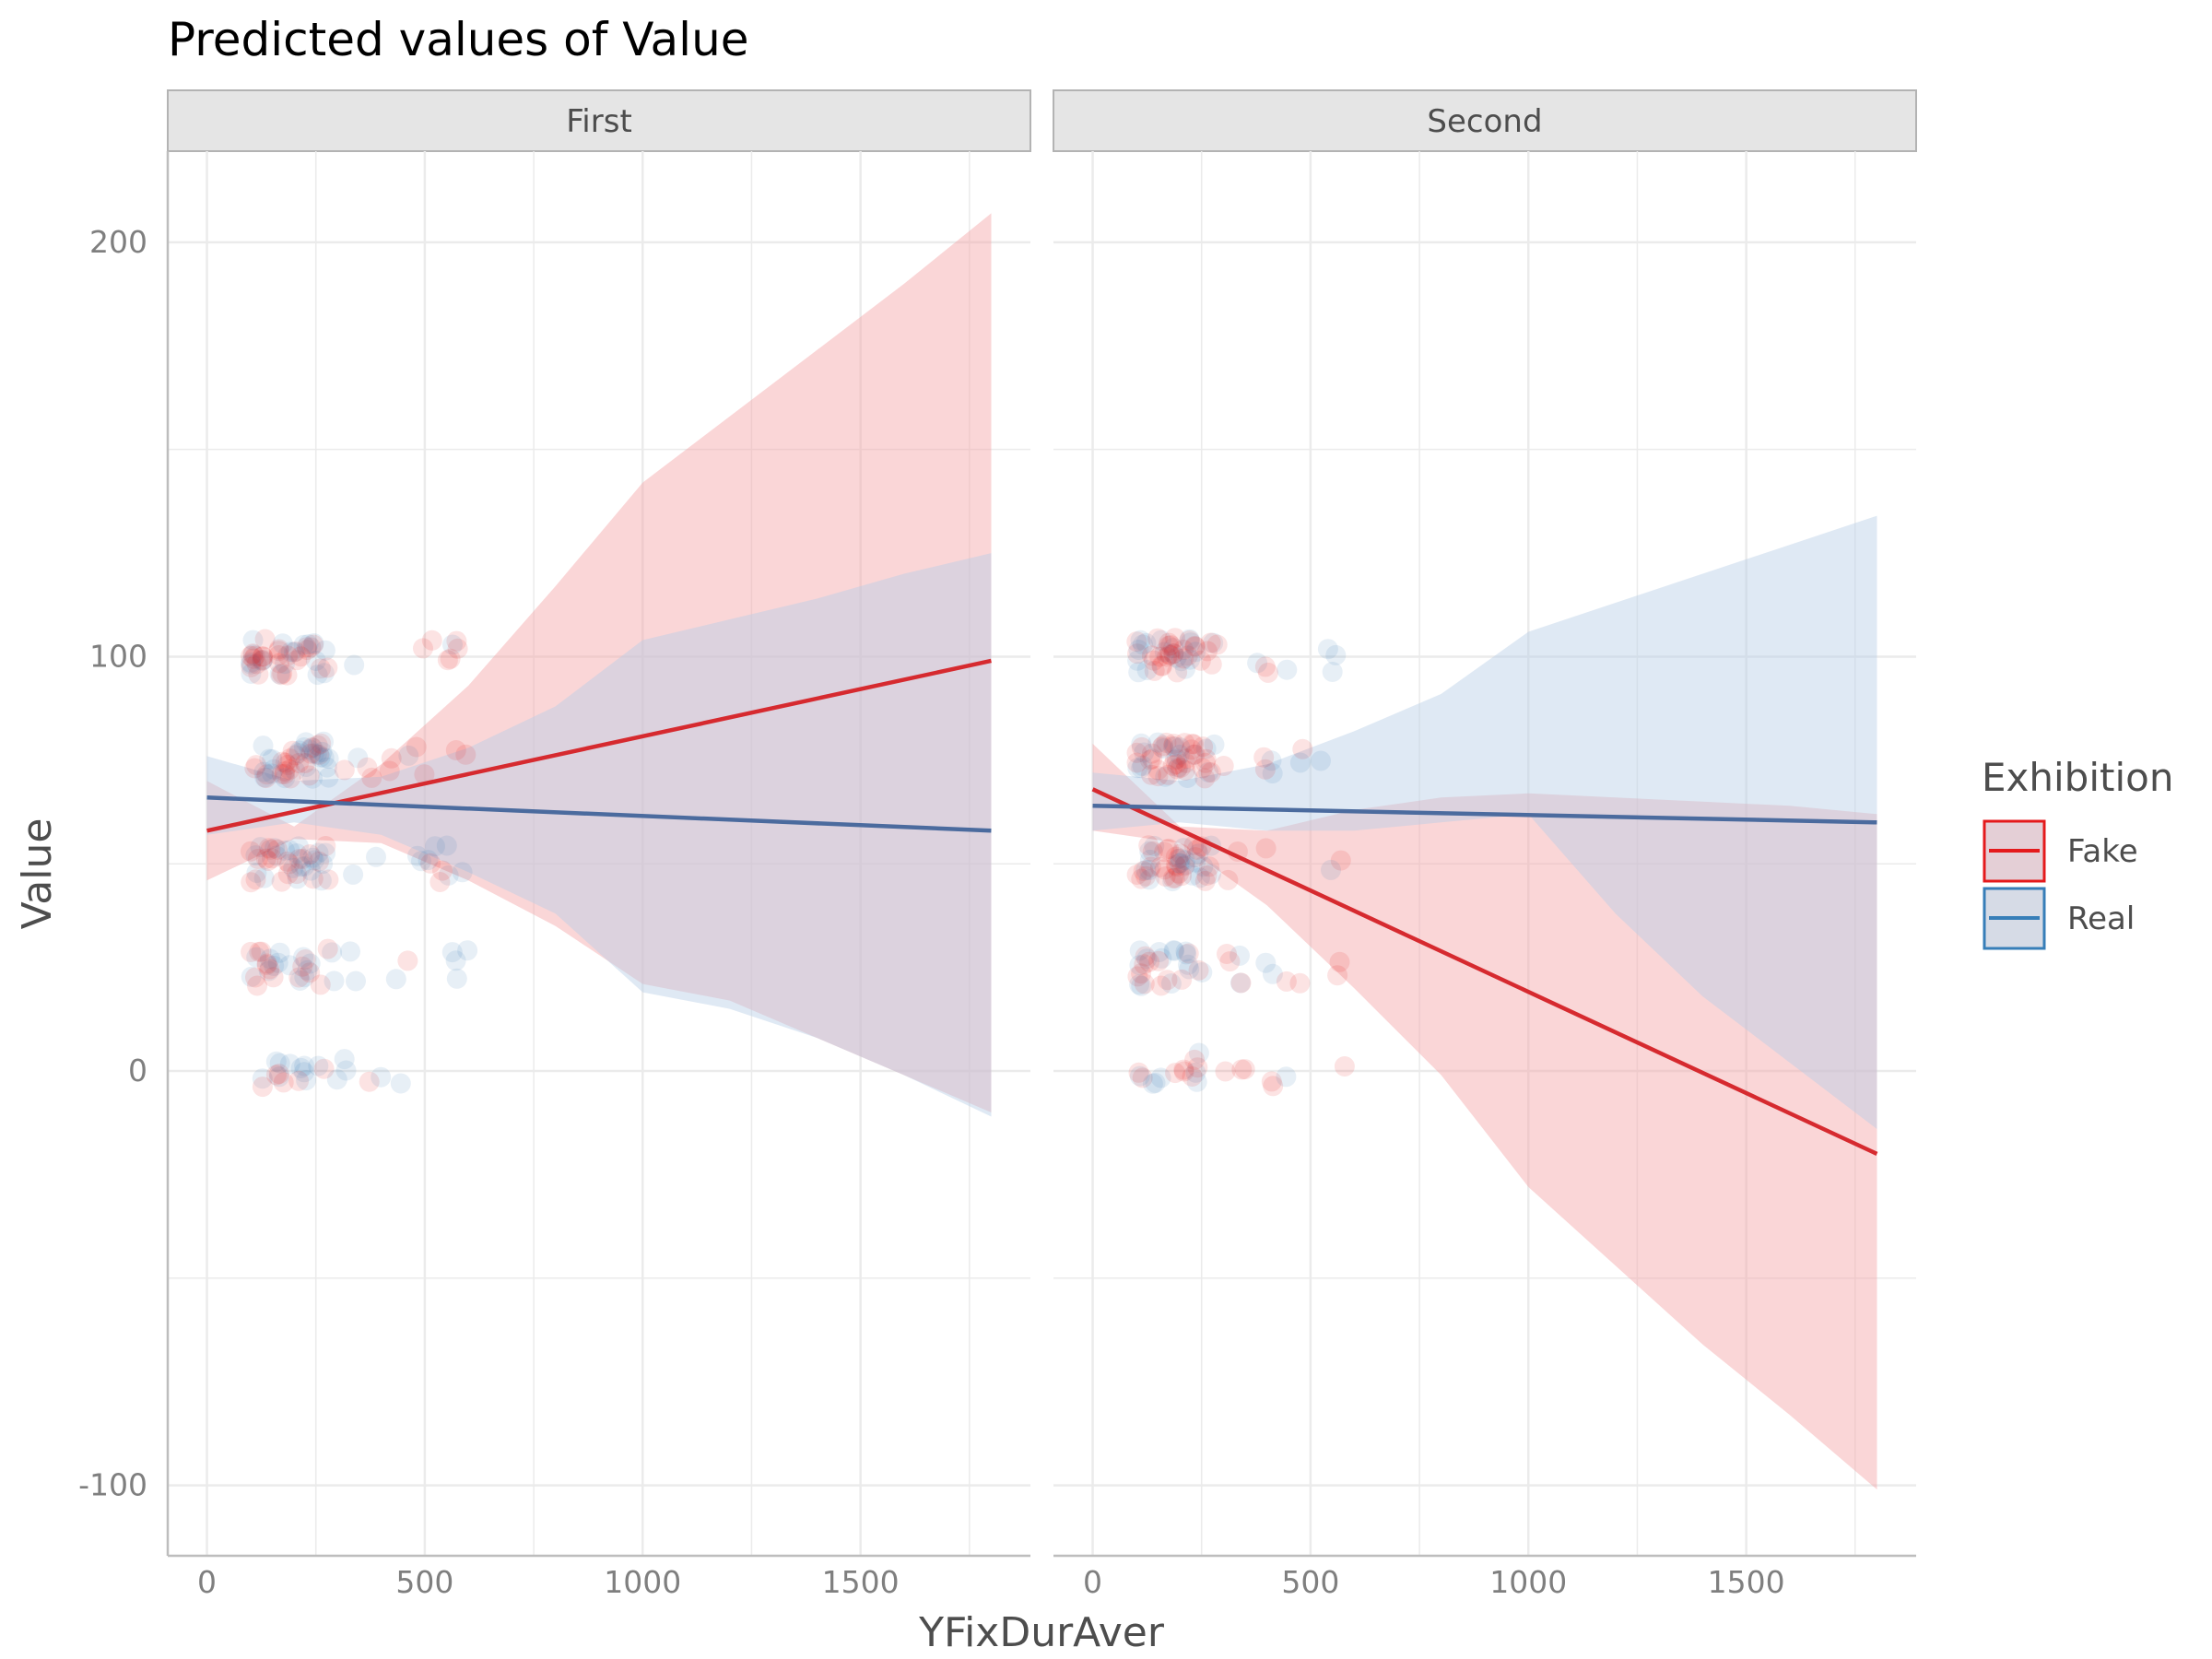 This screenshot has height=1659, width=2212. Describe the element at coordinates (599, 814) in the screenshot. I see `fit-line-real` at that location.